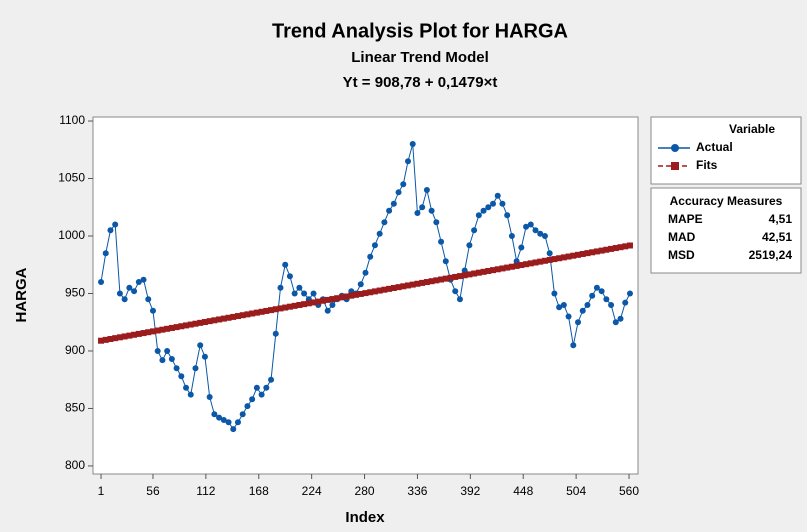 The image size is (807, 532). I want to click on legend-label: Actual, so click(714, 147).